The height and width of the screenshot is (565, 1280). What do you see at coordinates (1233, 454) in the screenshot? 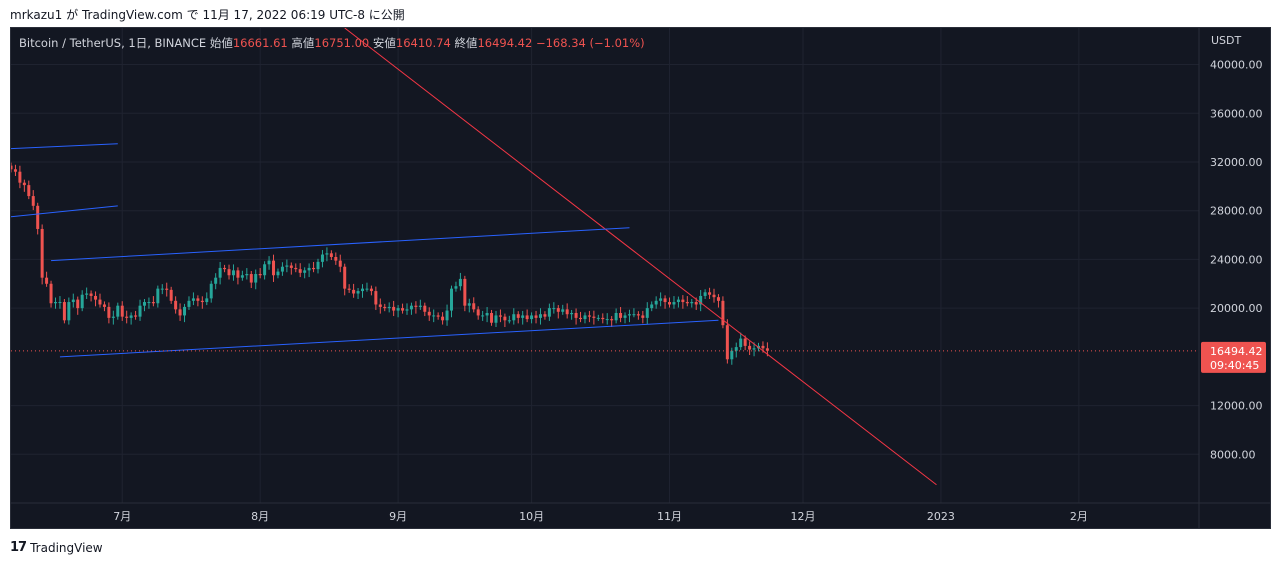
I see `price-tick-label: 8000.00` at bounding box center [1233, 454].